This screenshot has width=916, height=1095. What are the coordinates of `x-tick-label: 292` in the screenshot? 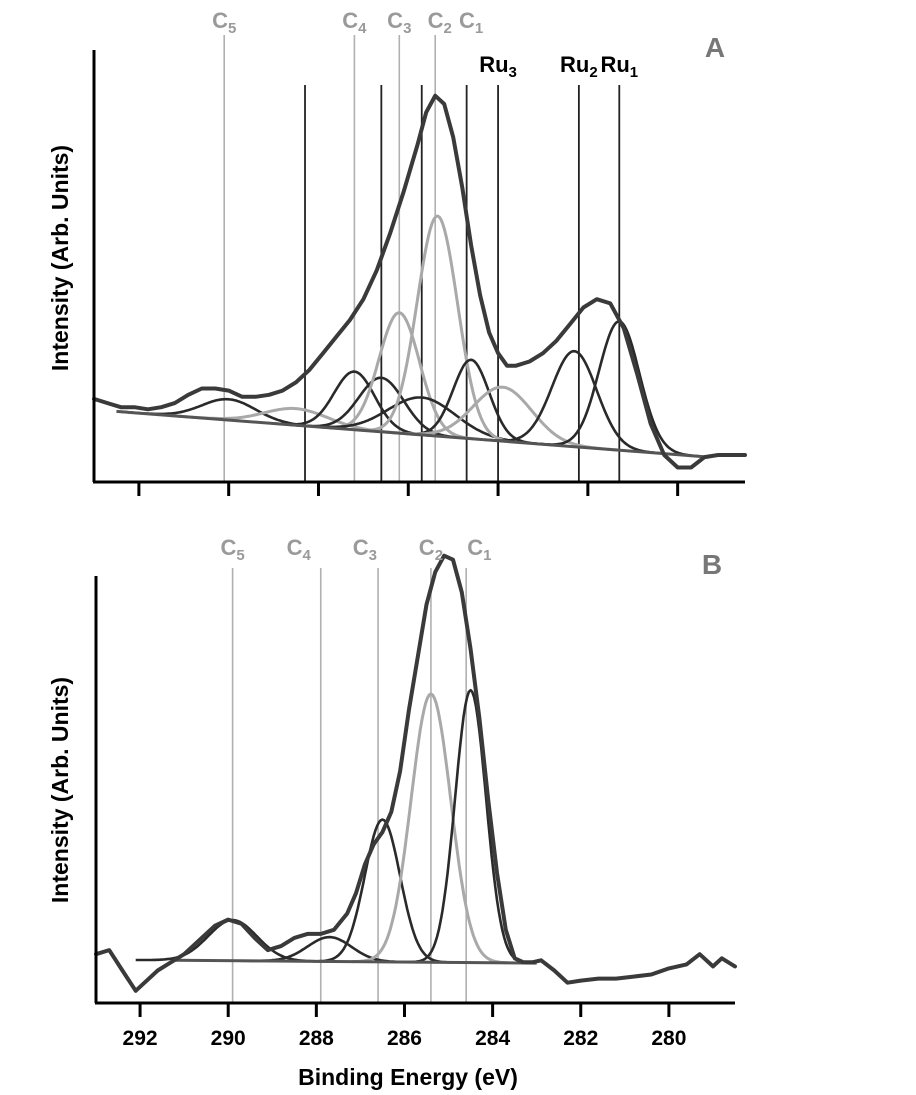 It's located at (140, 1038).